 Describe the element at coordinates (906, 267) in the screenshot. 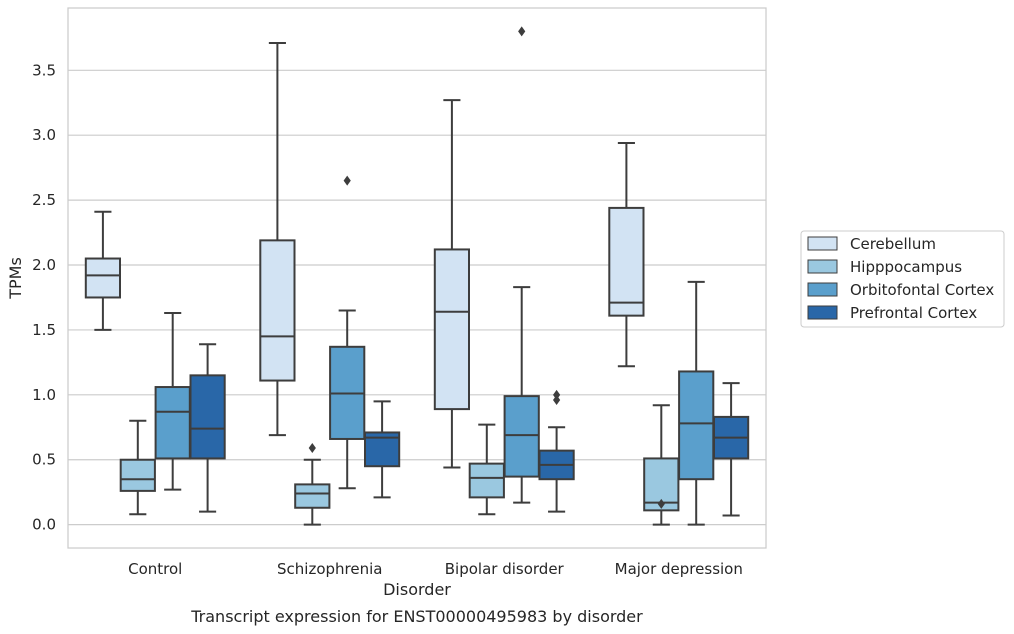

I see `legend-label: Hipppocampus` at that location.